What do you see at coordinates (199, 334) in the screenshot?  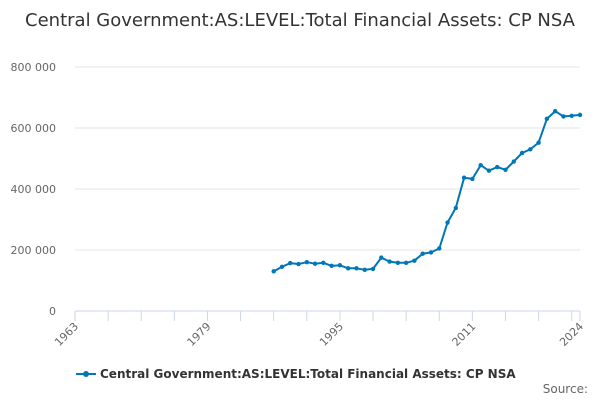 I see `x-tick-label: 1979` at bounding box center [199, 334].